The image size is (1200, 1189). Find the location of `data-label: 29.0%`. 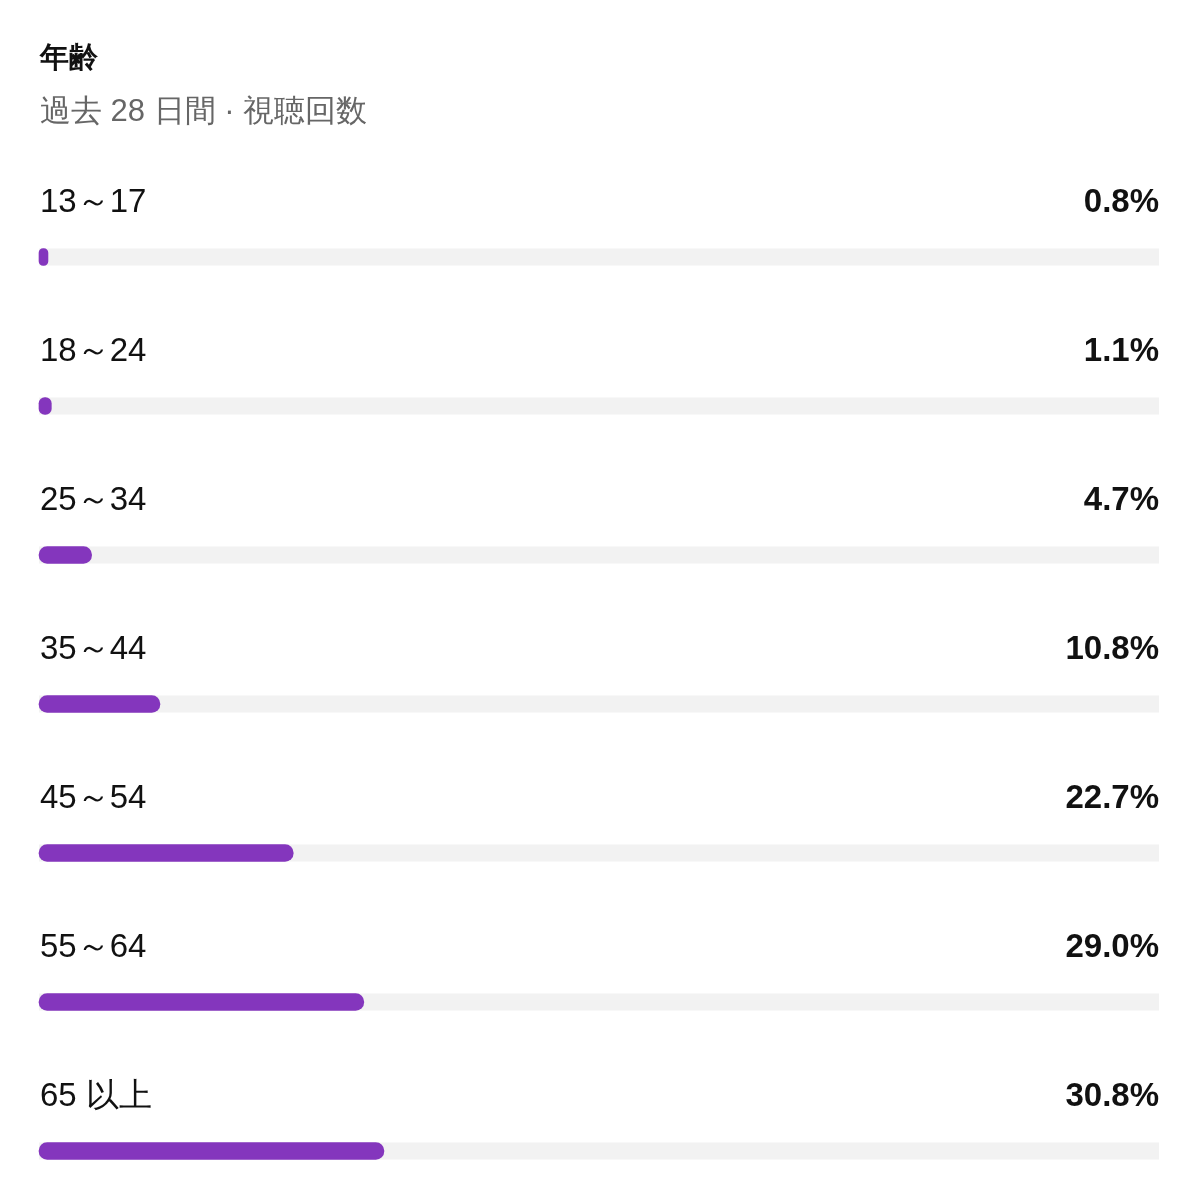

data-label: 29.0% is located at coordinates (1112, 946).